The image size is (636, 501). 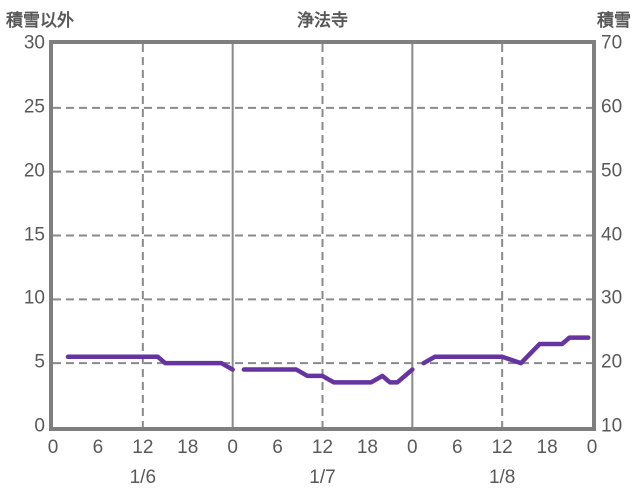 I want to click on right-axis-tick-20: 20, so click(x=612, y=362).